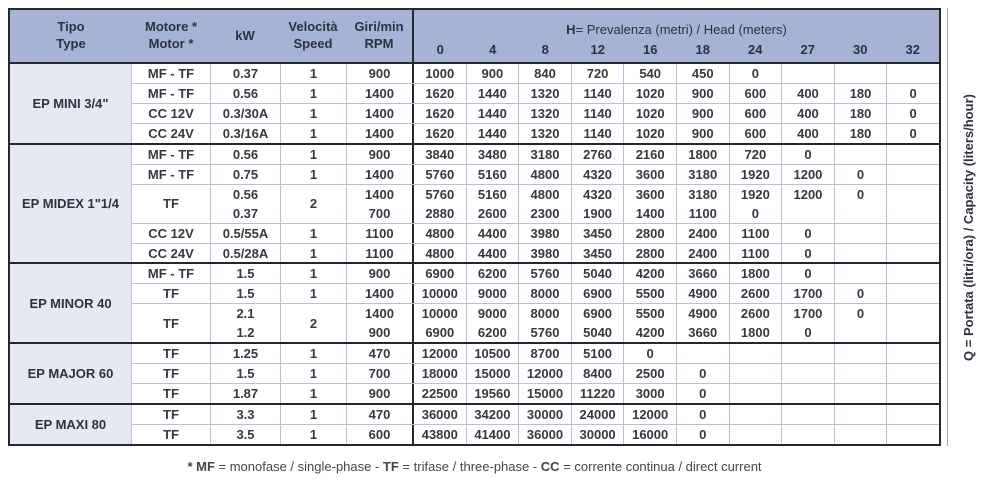  What do you see at coordinates (650, 213) in the screenshot?
I see `capacity-value: 1400` at bounding box center [650, 213].